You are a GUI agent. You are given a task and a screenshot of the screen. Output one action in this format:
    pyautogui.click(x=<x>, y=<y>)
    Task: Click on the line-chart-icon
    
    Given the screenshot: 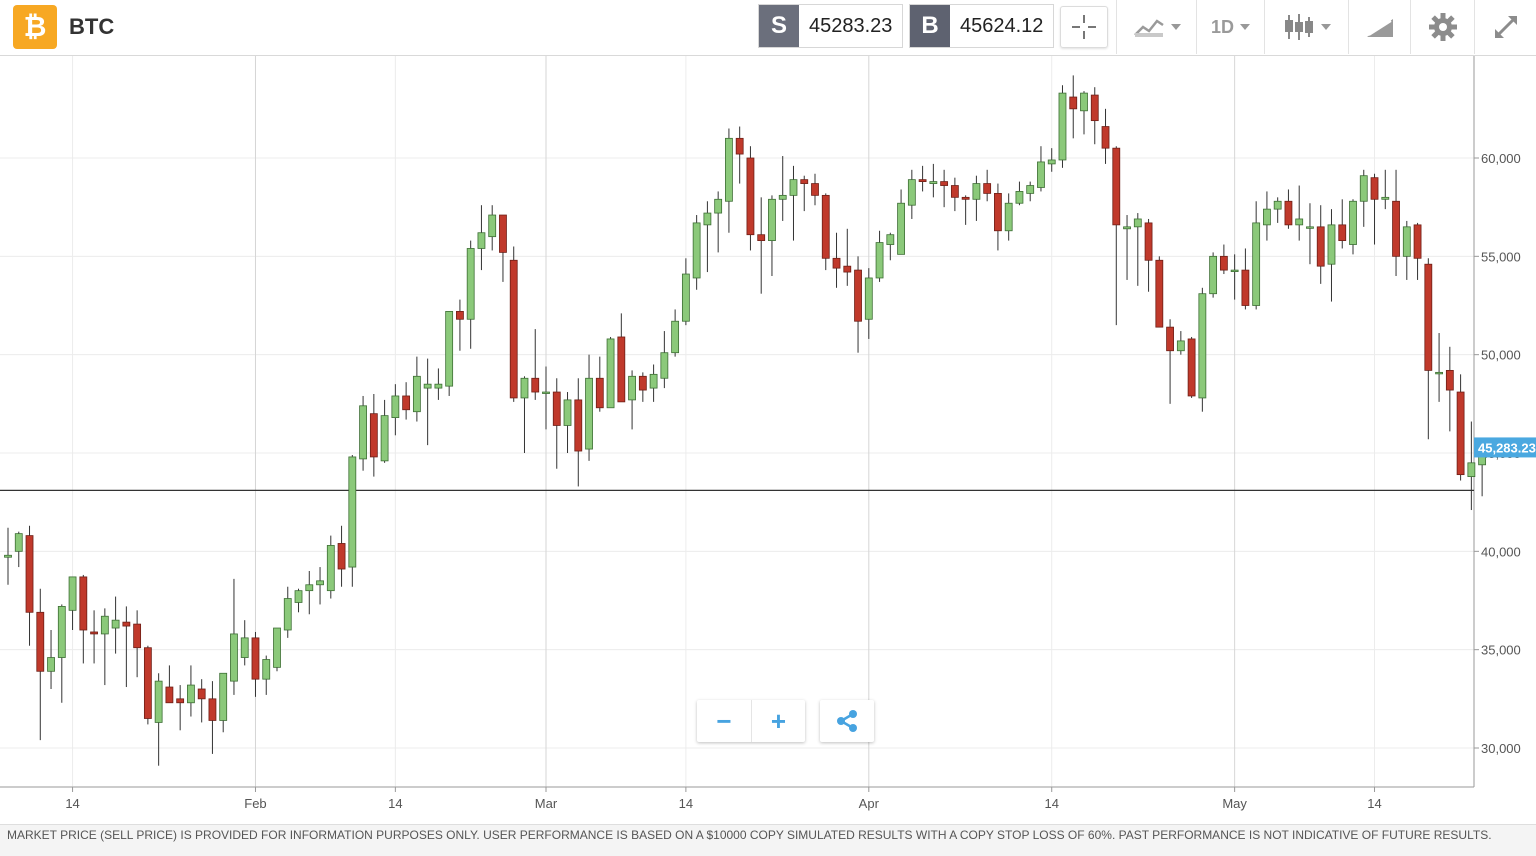 What is the action you would take?
    pyautogui.click(x=1148, y=28)
    